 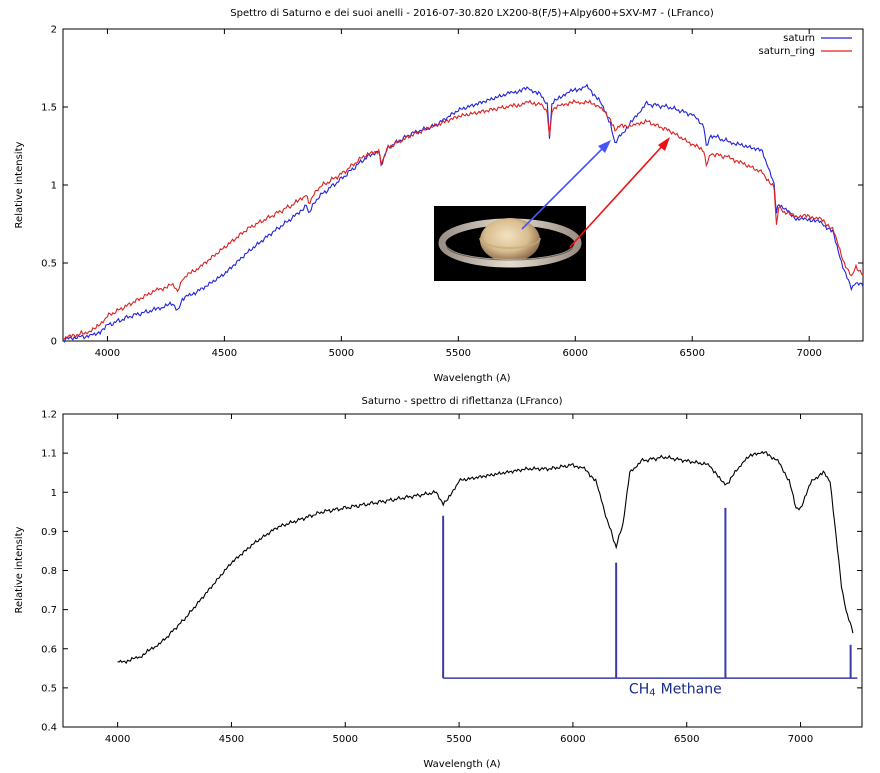 I want to click on chart-1-y-label: Relative intensity, so click(x=19, y=184).